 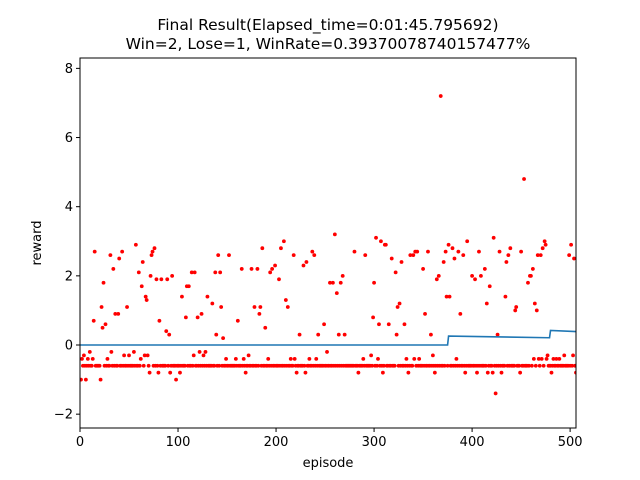 What do you see at coordinates (178, 442) in the screenshot?
I see `x-tick-label-1: 100` at bounding box center [178, 442].